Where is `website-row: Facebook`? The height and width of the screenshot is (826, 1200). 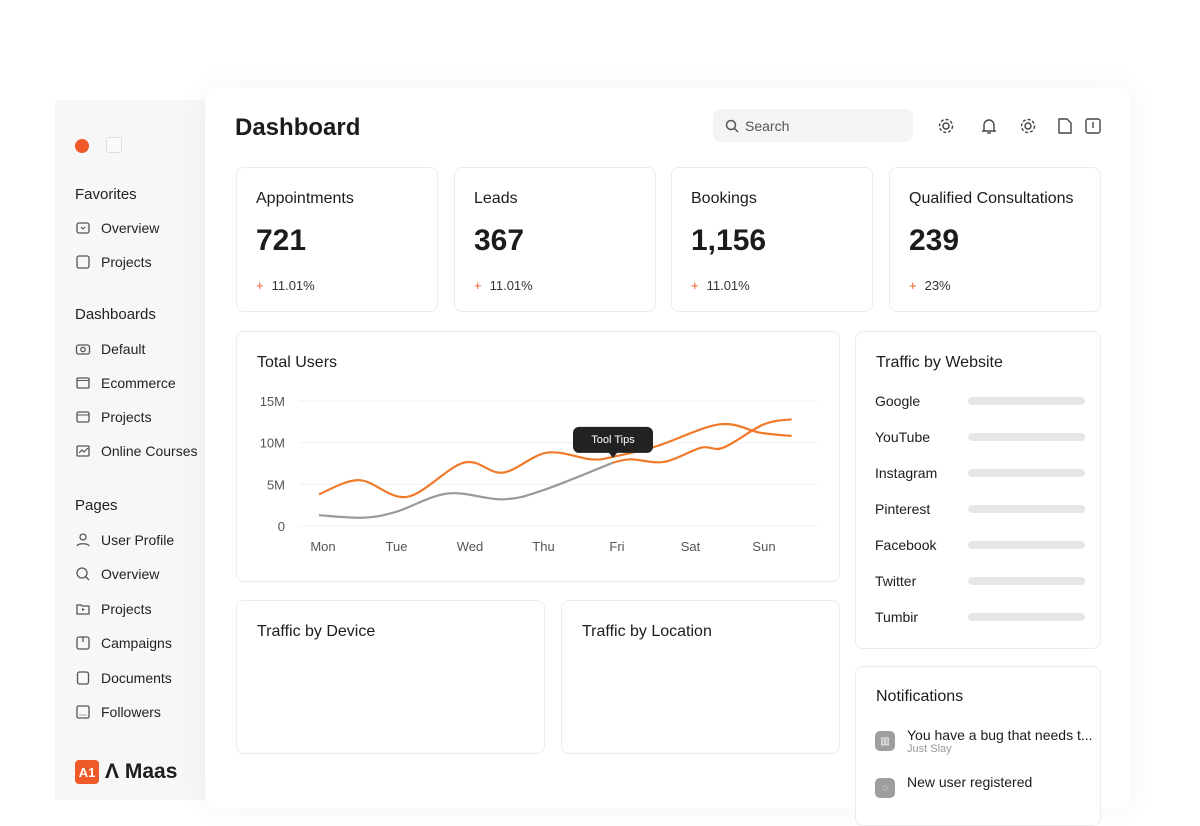 website-row: Facebook is located at coordinates (980, 545).